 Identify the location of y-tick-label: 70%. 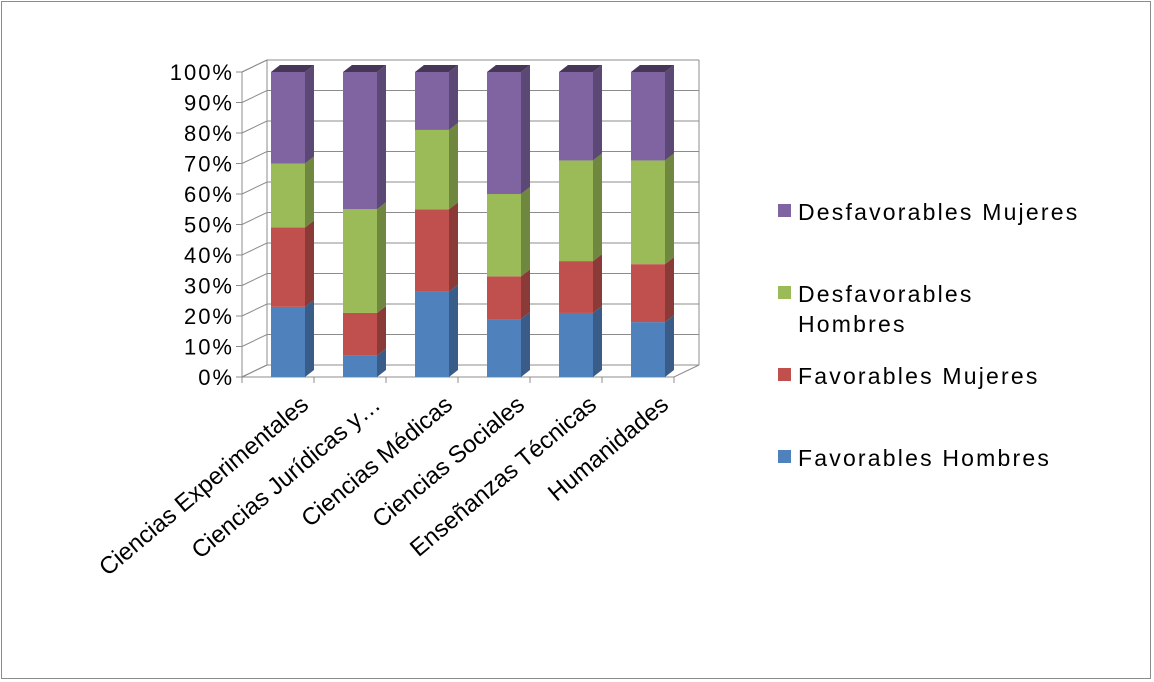
(209, 164).